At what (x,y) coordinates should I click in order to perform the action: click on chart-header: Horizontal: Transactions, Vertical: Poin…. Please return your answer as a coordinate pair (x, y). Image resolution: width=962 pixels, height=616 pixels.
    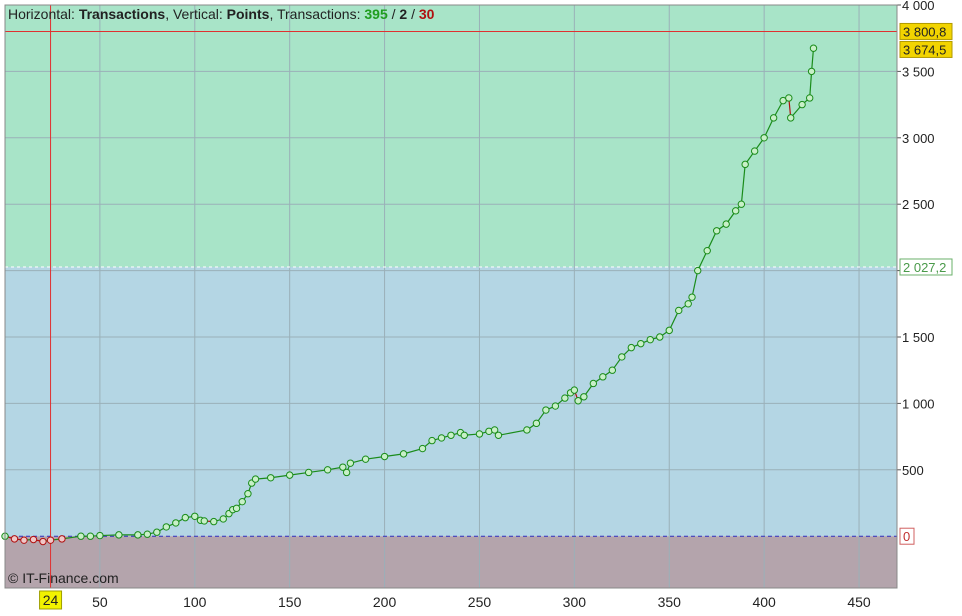
    Looking at the image, I should click on (221, 14).